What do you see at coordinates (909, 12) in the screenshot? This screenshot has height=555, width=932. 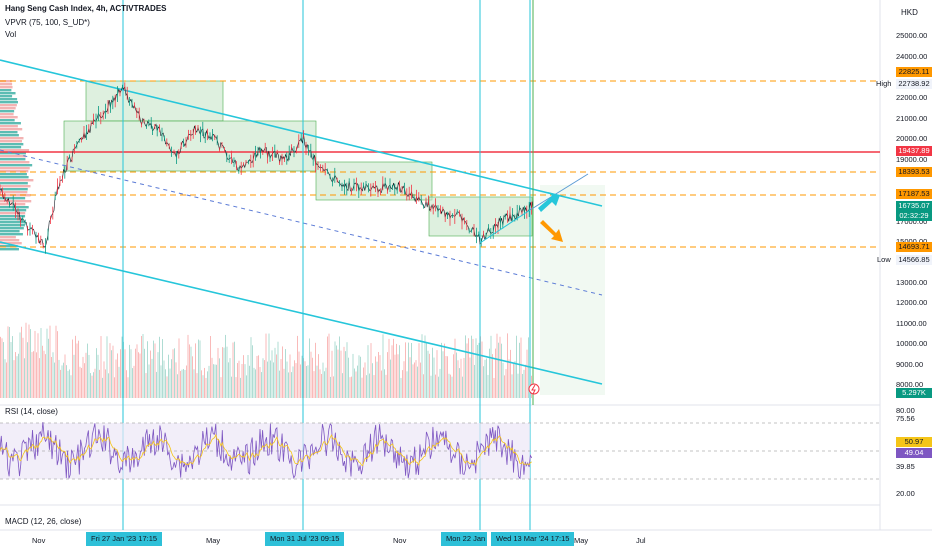 I see `currency-label: HKD` at bounding box center [909, 12].